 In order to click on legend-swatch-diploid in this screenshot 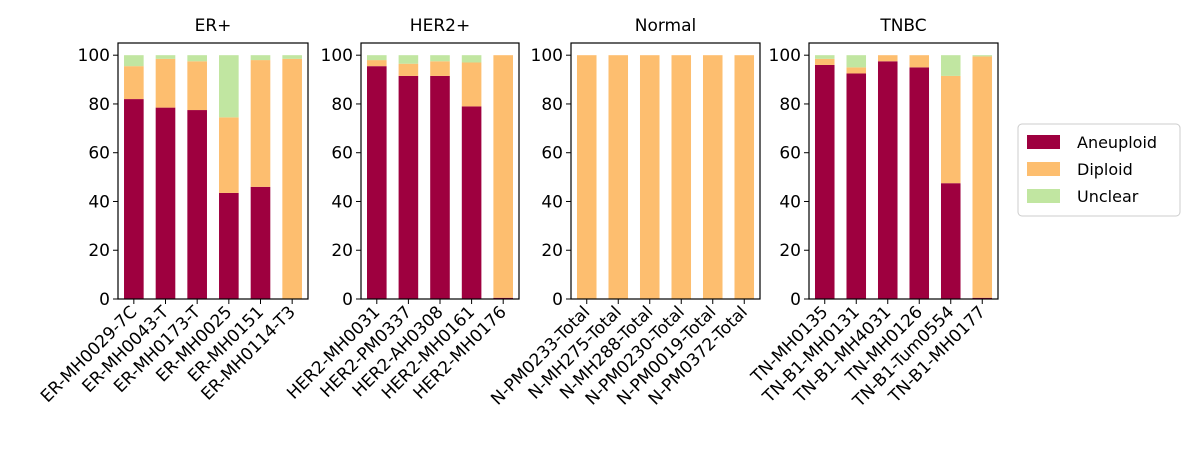, I will do `click(1043, 169)`.